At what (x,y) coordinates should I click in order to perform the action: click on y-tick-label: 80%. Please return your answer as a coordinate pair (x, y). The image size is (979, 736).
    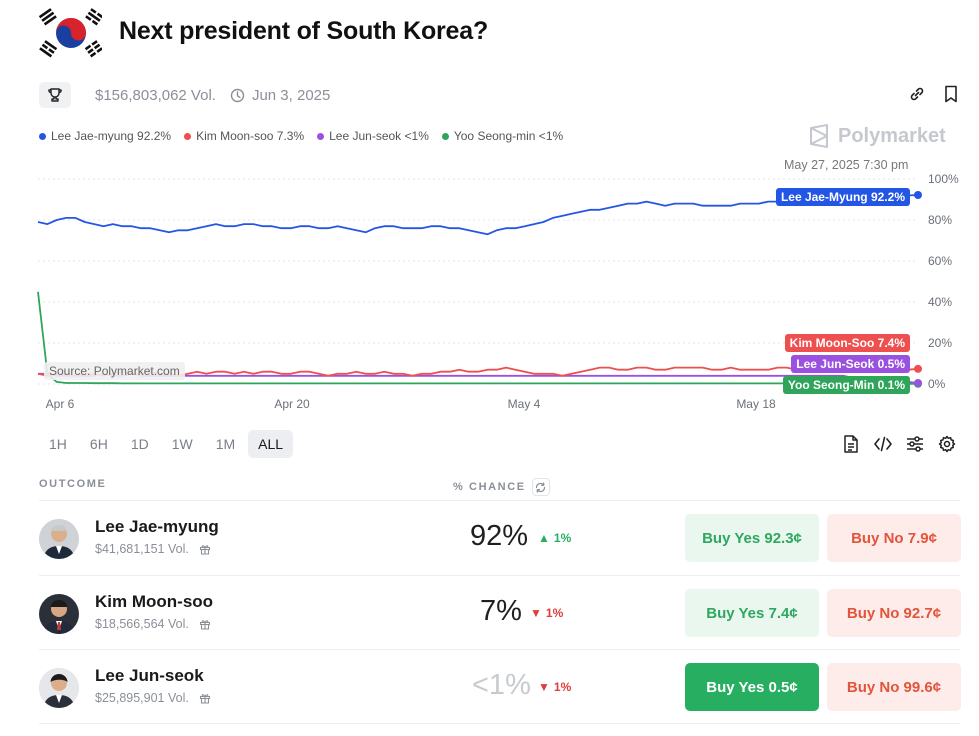
    Looking at the image, I should click on (940, 220).